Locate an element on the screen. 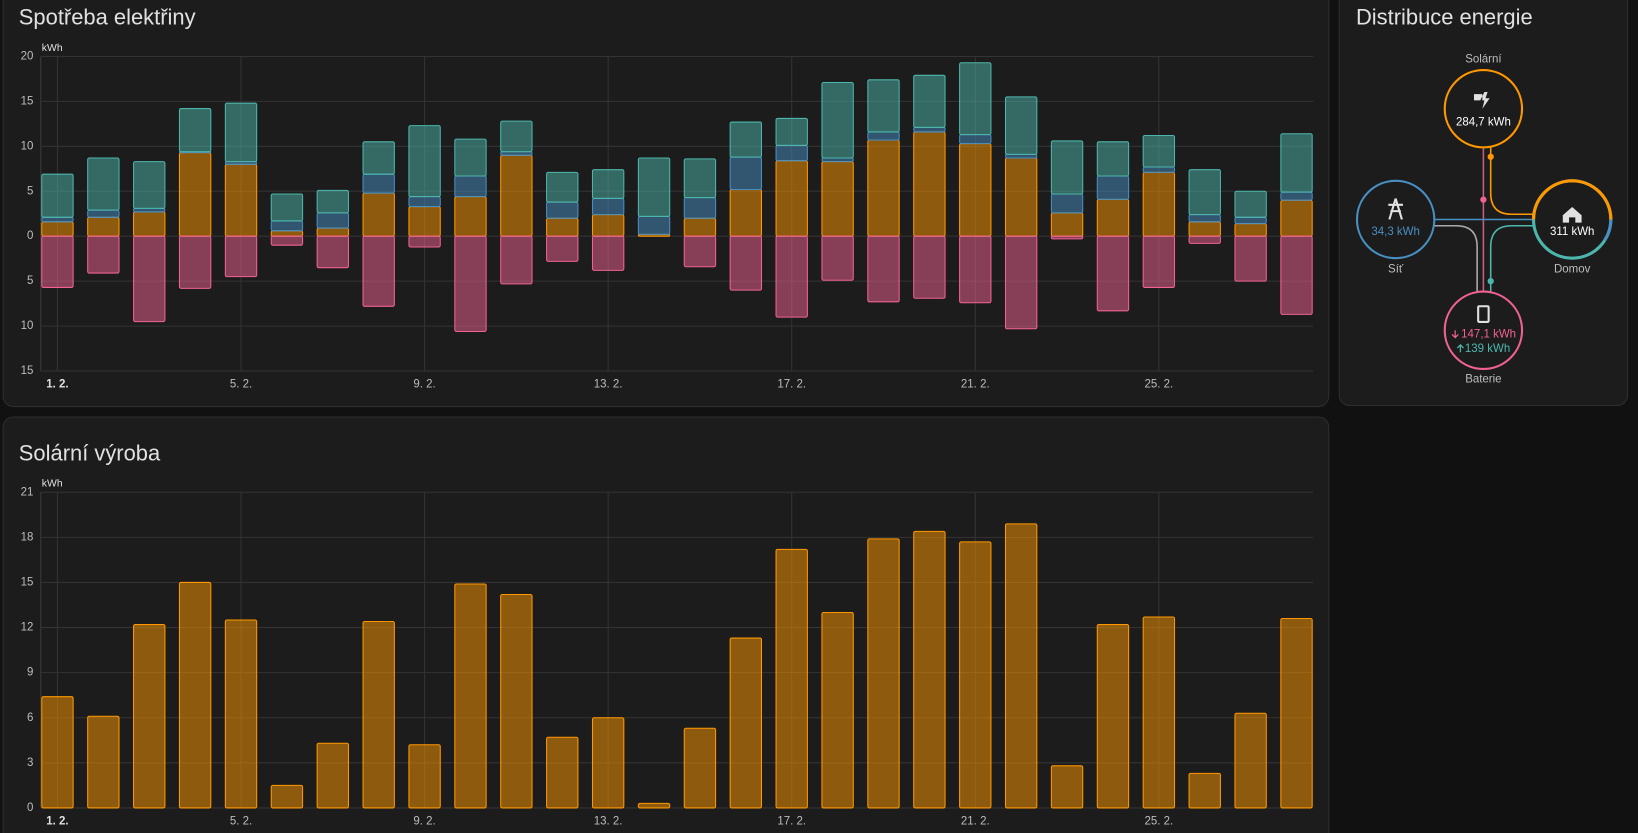 Image resolution: width=1638 pixels, height=833 pixels. y-tick-label: 9 is located at coordinates (30, 673).